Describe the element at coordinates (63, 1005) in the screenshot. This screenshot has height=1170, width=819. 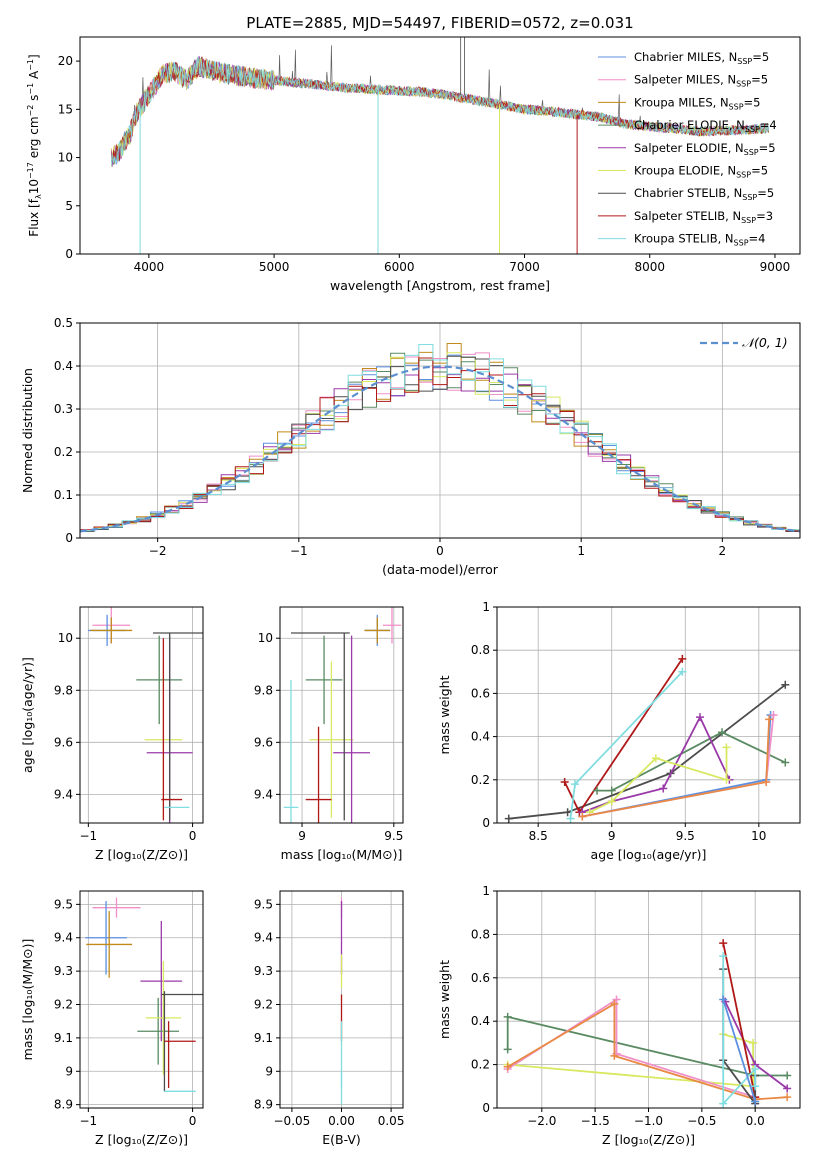
I see `y-tick-label: 9.2` at that location.